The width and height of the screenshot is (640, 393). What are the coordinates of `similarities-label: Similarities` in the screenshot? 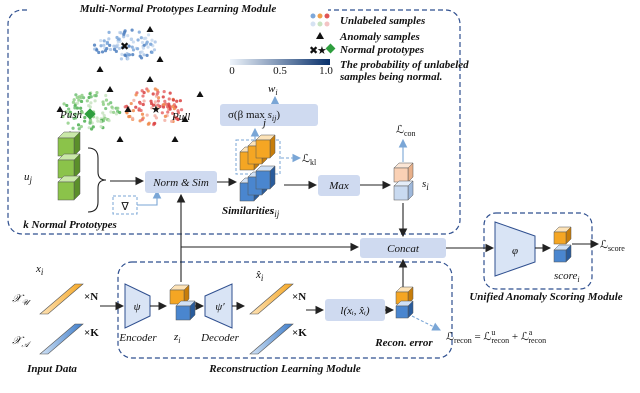 It's located at (248, 211).